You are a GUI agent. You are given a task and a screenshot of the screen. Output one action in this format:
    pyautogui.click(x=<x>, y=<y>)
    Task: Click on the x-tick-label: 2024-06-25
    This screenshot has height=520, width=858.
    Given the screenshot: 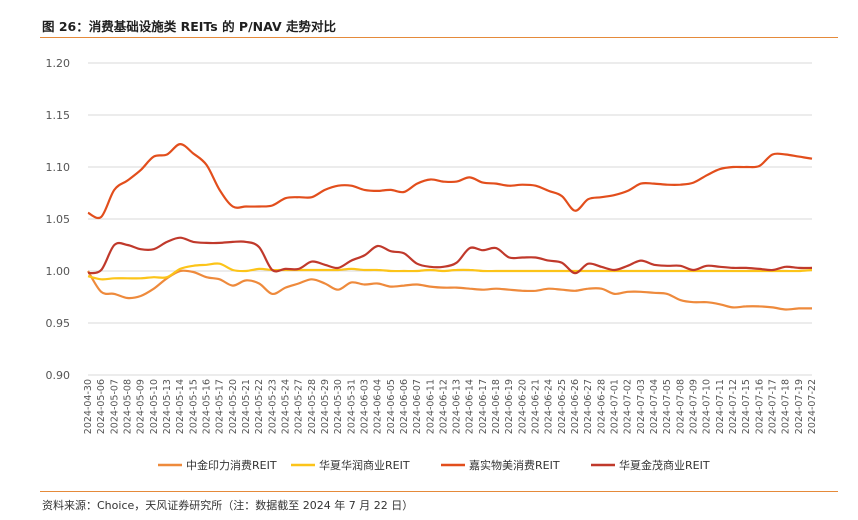 What is the action you would take?
    pyautogui.click(x=562, y=406)
    